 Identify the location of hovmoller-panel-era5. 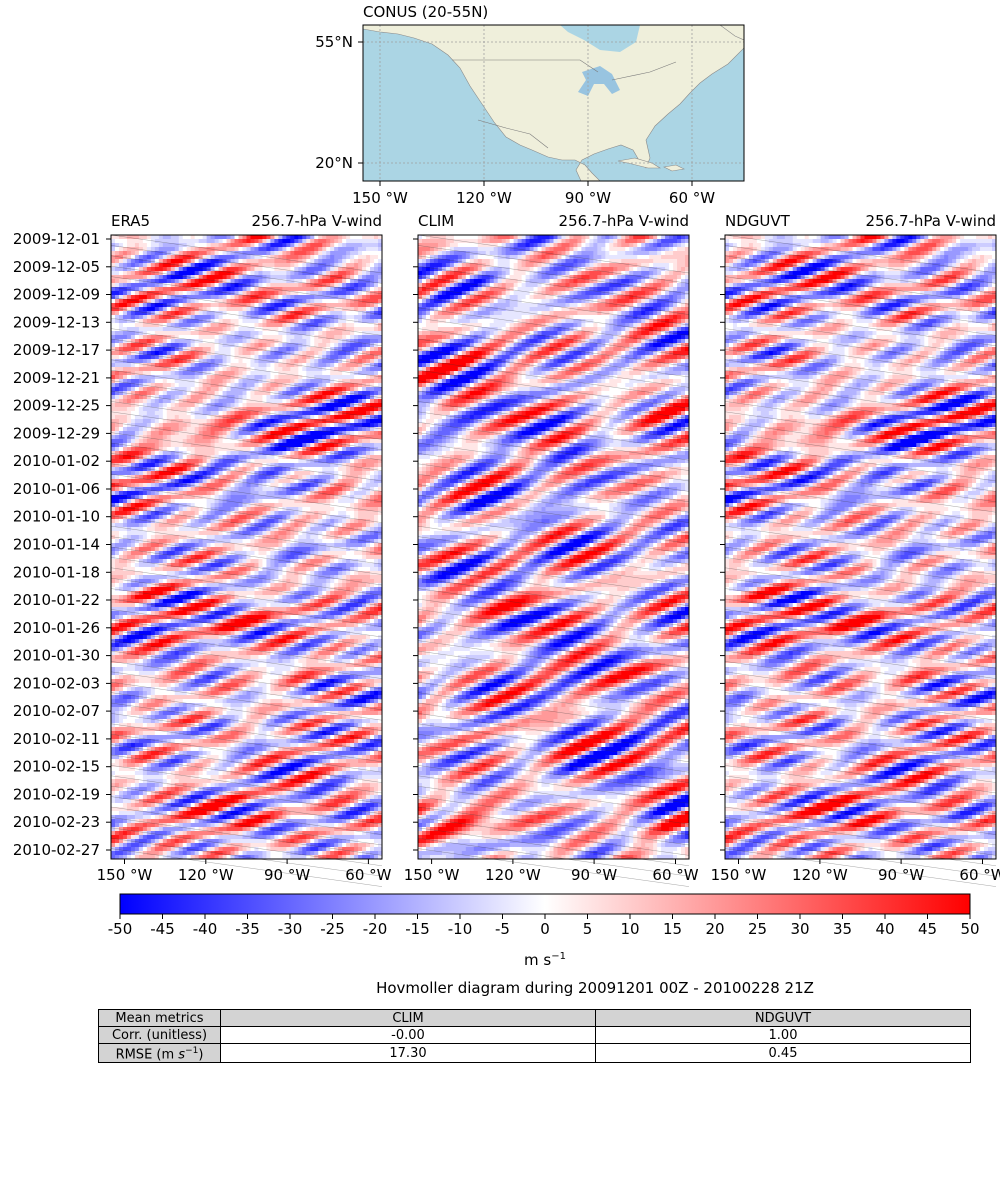
(246, 561).